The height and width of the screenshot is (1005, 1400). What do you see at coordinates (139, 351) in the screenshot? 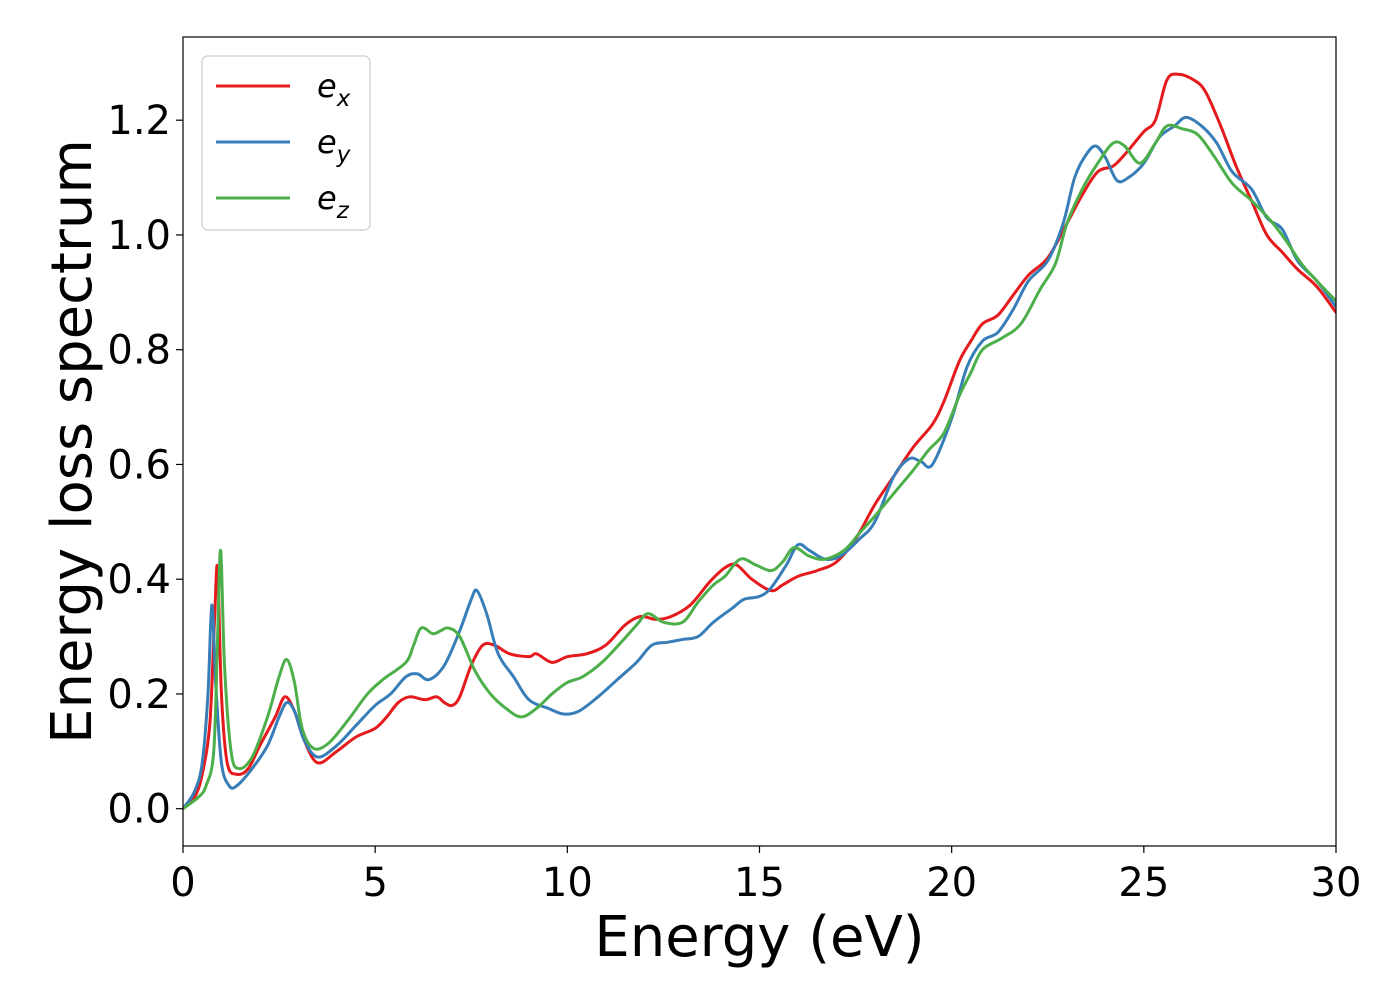
I see `y-tick-label: 0.8` at bounding box center [139, 351].